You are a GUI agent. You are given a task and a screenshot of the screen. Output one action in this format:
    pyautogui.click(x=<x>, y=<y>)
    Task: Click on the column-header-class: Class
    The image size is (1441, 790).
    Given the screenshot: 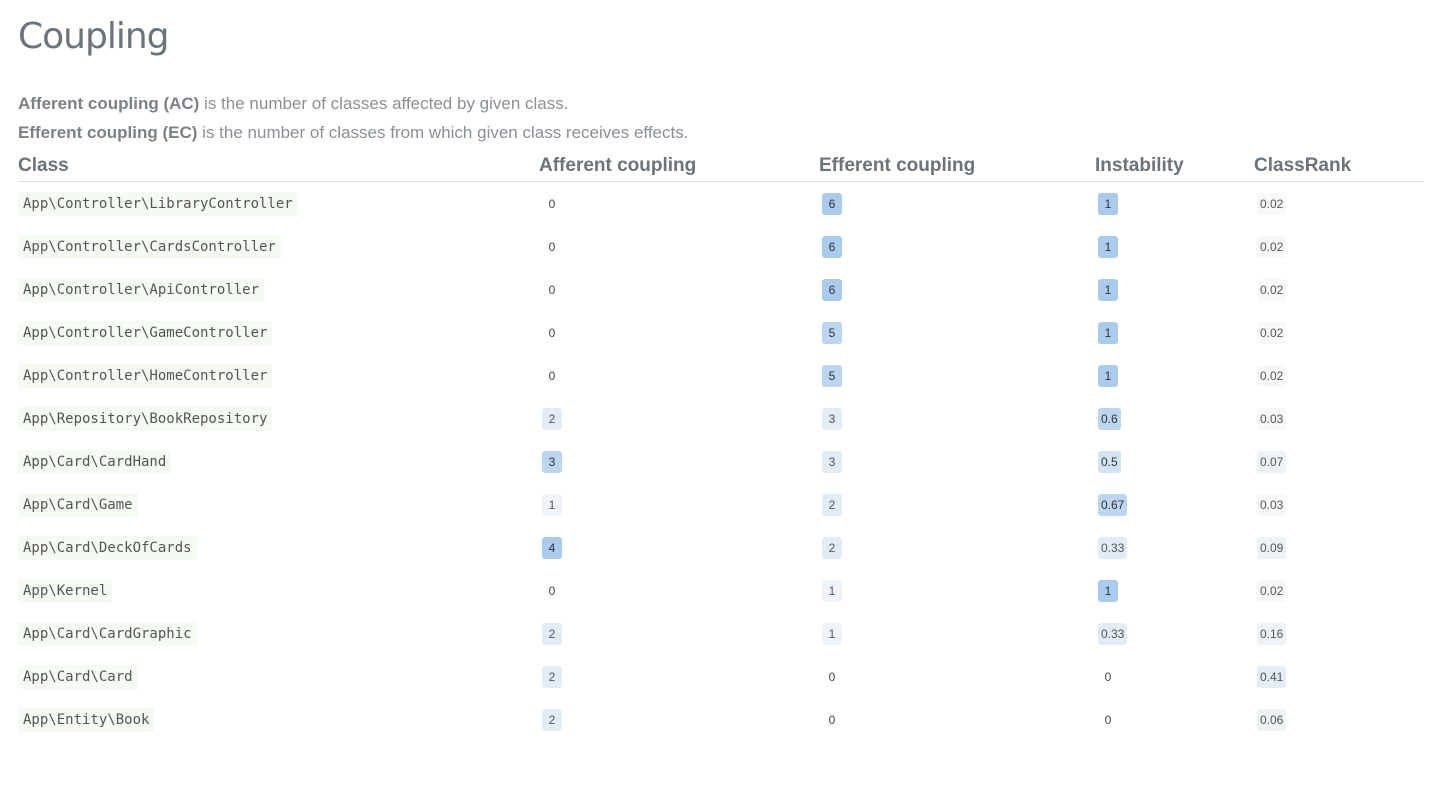 What is the action you would take?
    pyautogui.click(x=278, y=166)
    